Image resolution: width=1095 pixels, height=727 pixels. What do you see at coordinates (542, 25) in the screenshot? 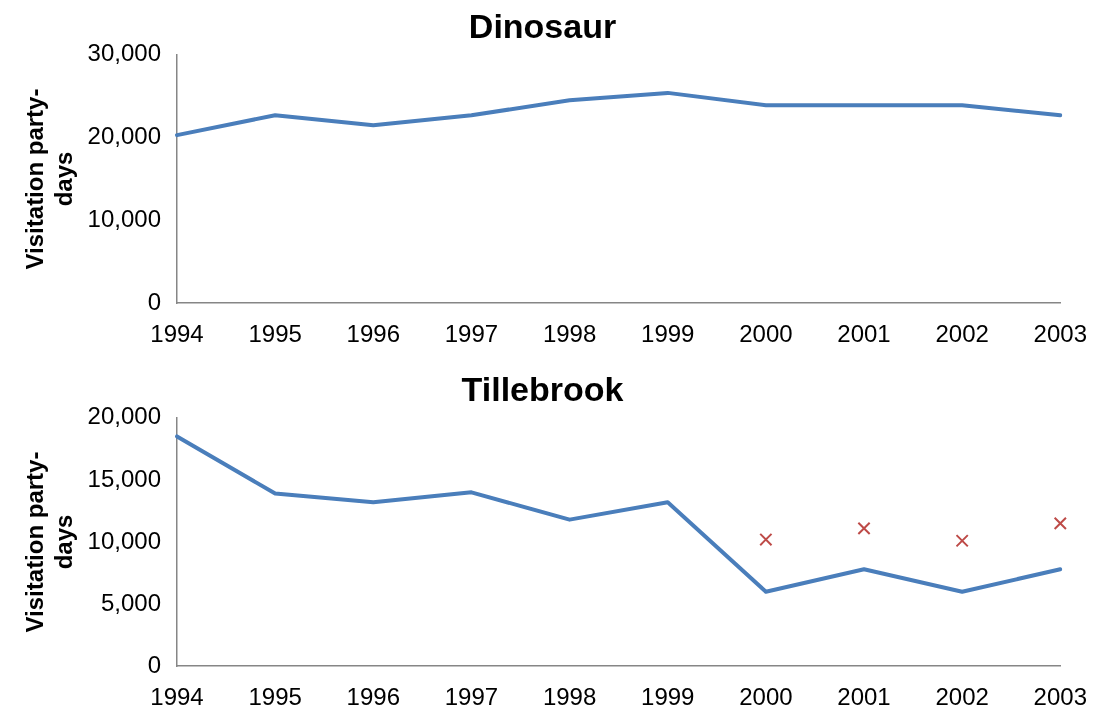
I see `chart-title: Dinosaur` at bounding box center [542, 25].